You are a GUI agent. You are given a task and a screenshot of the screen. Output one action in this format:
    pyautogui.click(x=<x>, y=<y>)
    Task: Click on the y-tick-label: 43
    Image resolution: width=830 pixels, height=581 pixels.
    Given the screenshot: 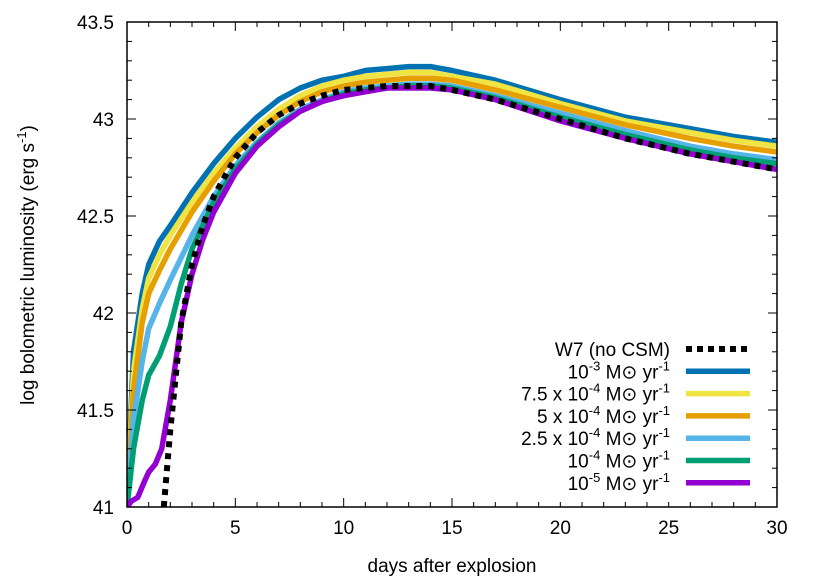 What is the action you would take?
    pyautogui.click(x=103, y=120)
    